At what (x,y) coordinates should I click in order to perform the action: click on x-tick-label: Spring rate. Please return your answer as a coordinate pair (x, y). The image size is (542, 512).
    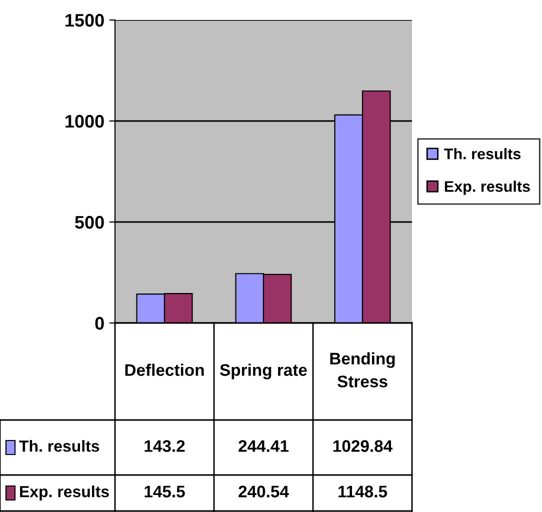
    Looking at the image, I should click on (263, 372).